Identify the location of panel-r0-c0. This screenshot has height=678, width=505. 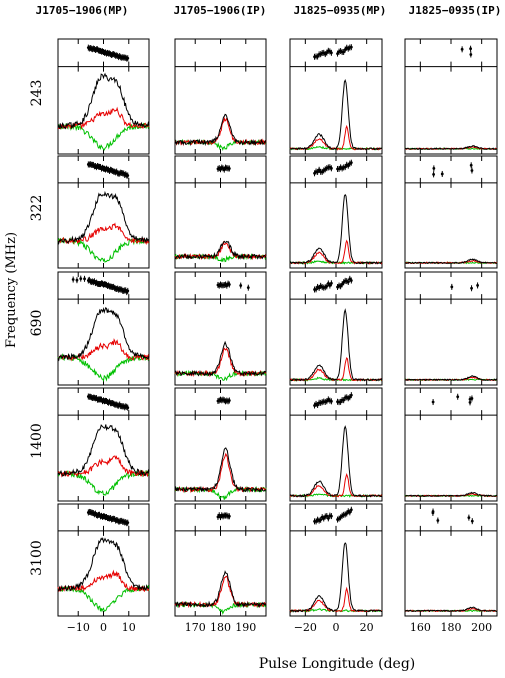
(103, 96).